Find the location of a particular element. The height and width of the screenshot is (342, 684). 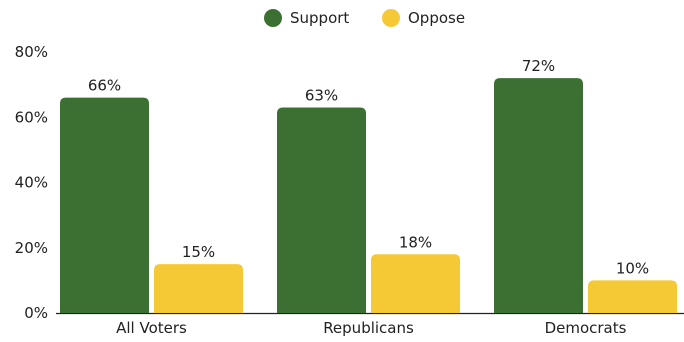

legend-item-support: Support is located at coordinates (306, 18).